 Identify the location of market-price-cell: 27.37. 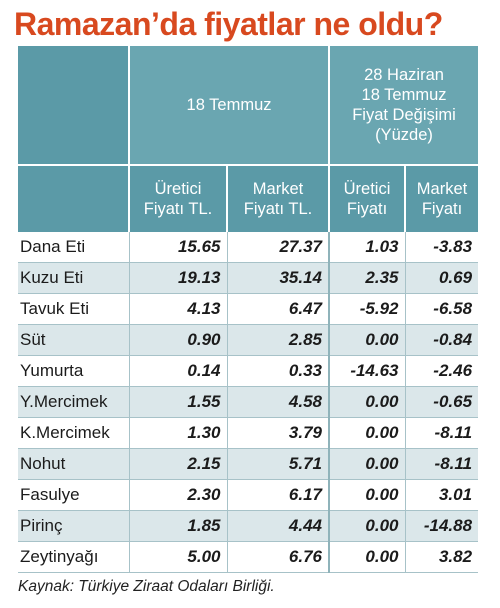
(278, 247).